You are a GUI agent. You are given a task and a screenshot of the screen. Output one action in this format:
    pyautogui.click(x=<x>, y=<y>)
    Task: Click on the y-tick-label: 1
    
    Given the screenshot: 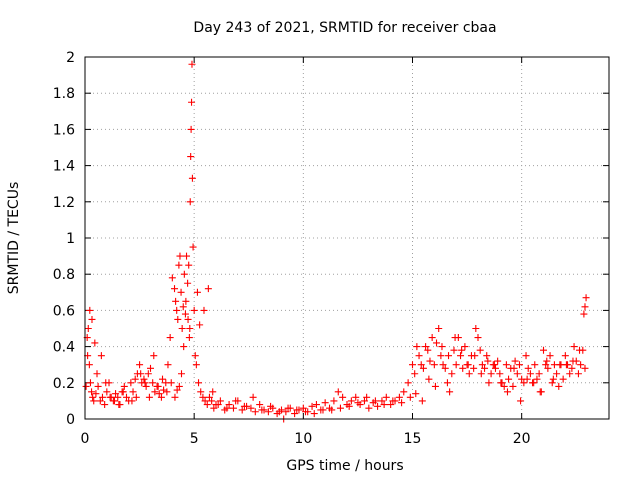 What is the action you would take?
    pyautogui.click(x=70, y=239)
    